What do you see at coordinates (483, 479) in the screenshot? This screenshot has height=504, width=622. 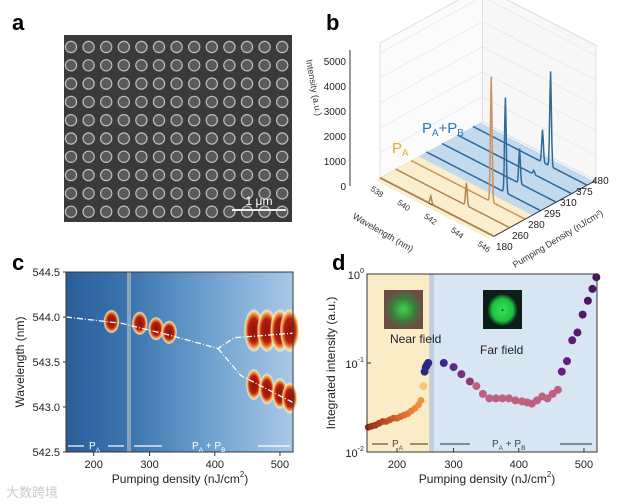 I see `x-axis-label-part: Pumping density (nJ/cm` at bounding box center [483, 479].